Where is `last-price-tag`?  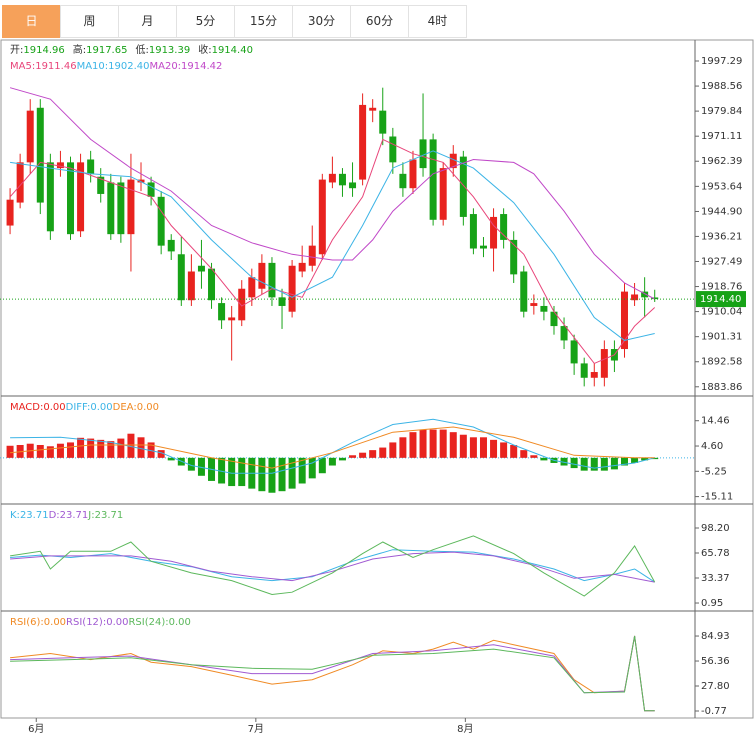
last-price-tag is located at coordinates (721, 299).